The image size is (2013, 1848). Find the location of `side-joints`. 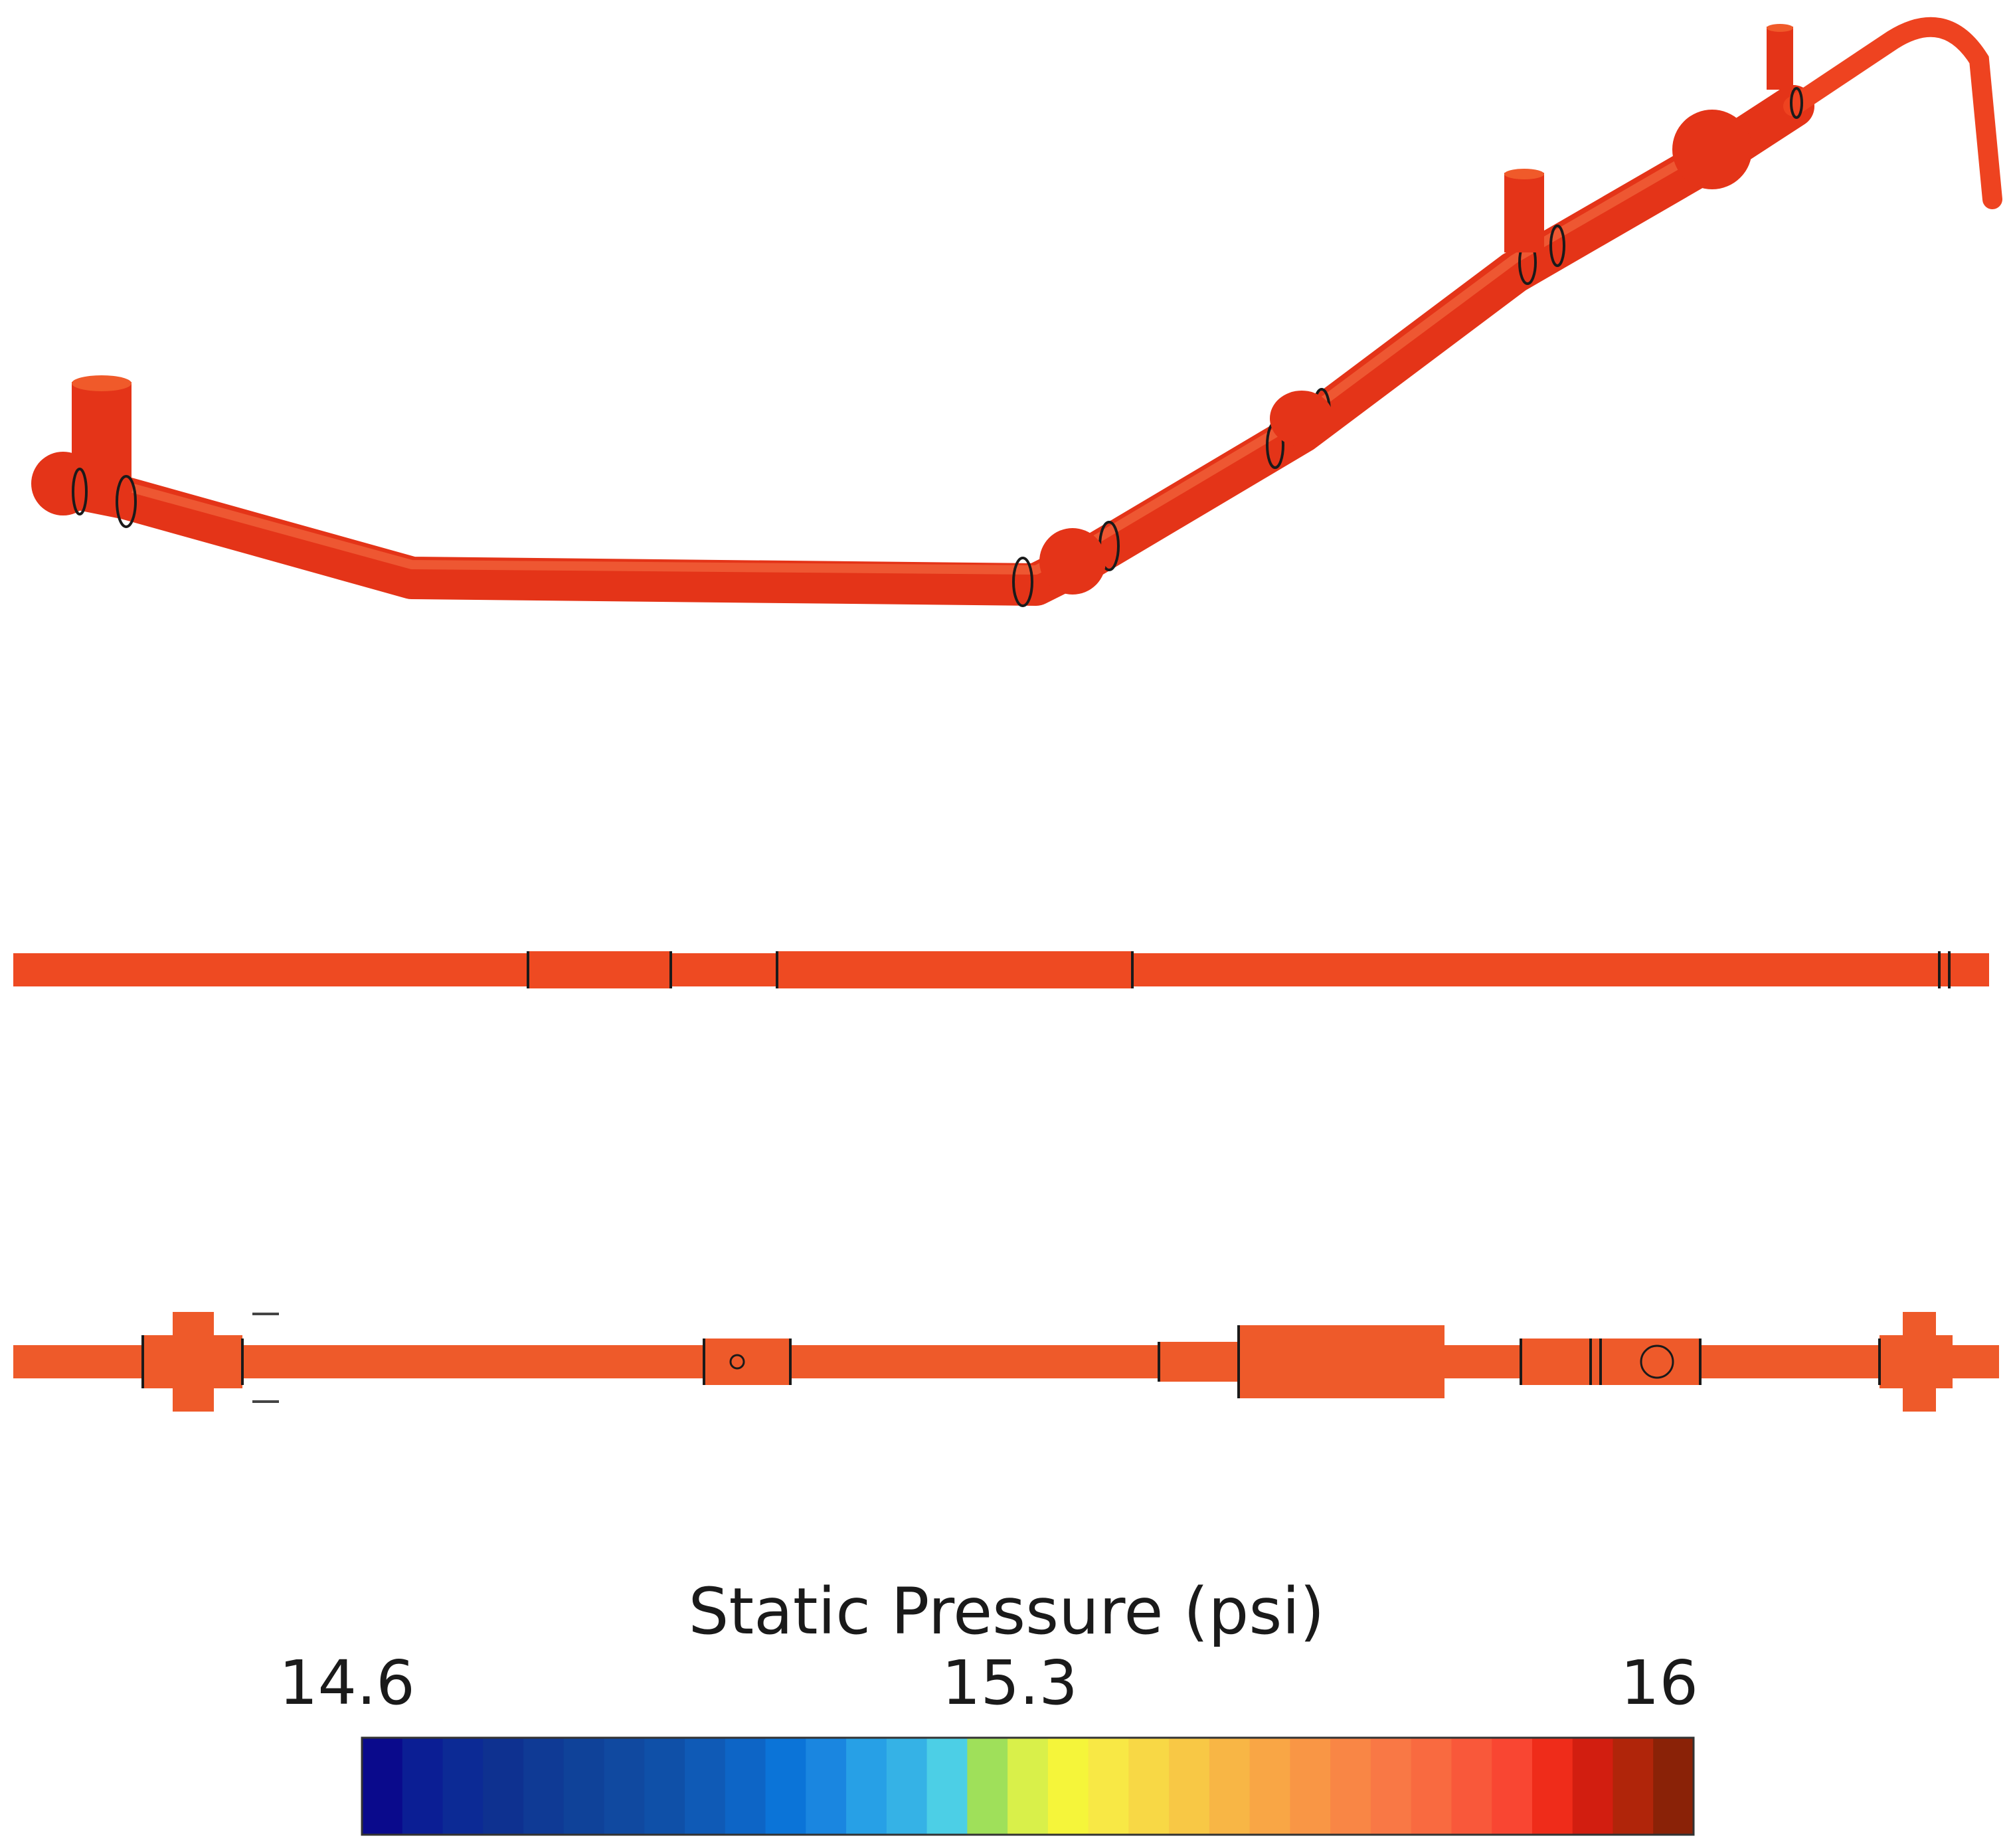

side-joints is located at coordinates (1239, 969).